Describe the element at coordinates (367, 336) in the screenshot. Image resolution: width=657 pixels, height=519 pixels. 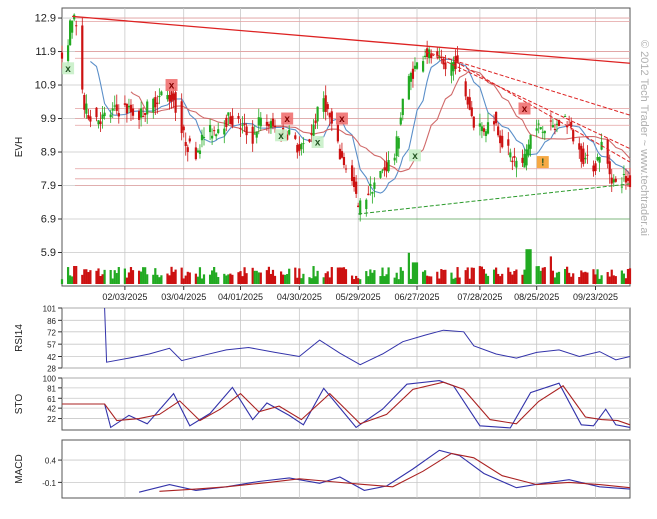
I see `rsi-line` at that location.